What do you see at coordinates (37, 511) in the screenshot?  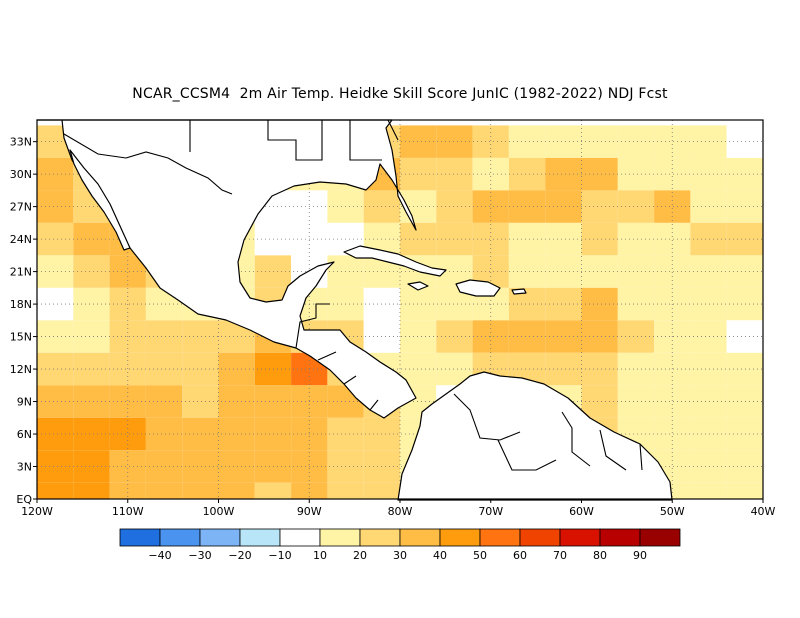 I see `lon-label: 120W` at bounding box center [37, 511].